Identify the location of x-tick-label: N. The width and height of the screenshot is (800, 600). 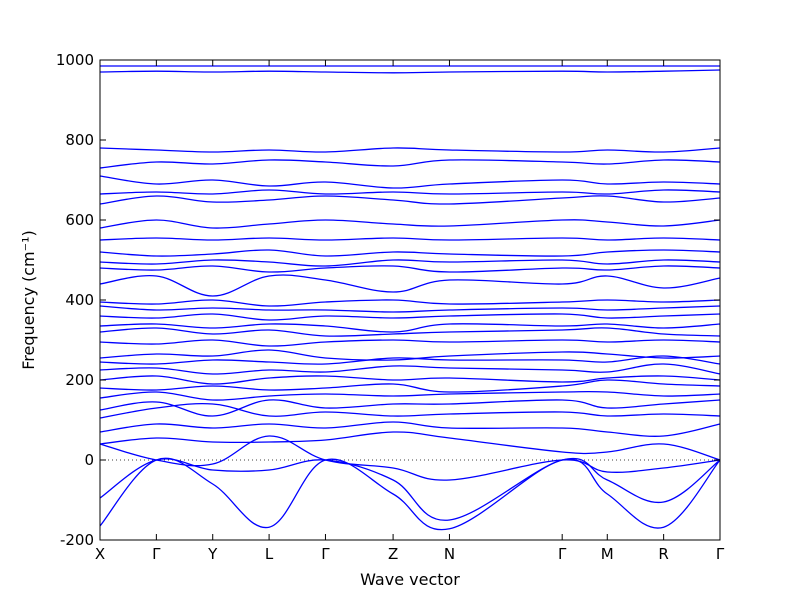
(449, 554).